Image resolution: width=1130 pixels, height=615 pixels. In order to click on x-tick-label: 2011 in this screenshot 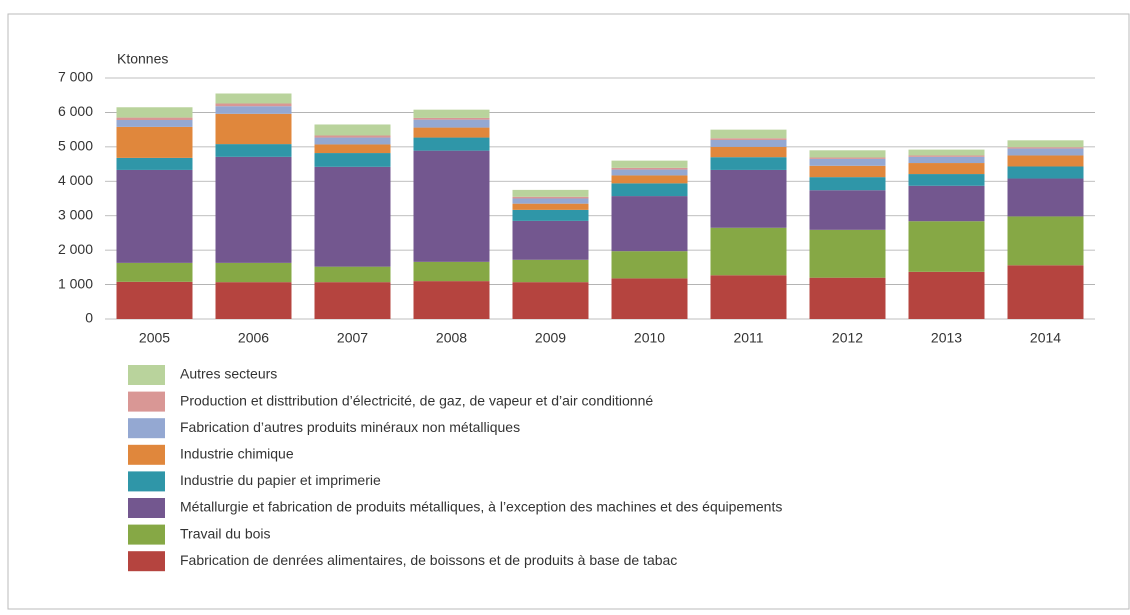, I will do `click(748, 338)`.